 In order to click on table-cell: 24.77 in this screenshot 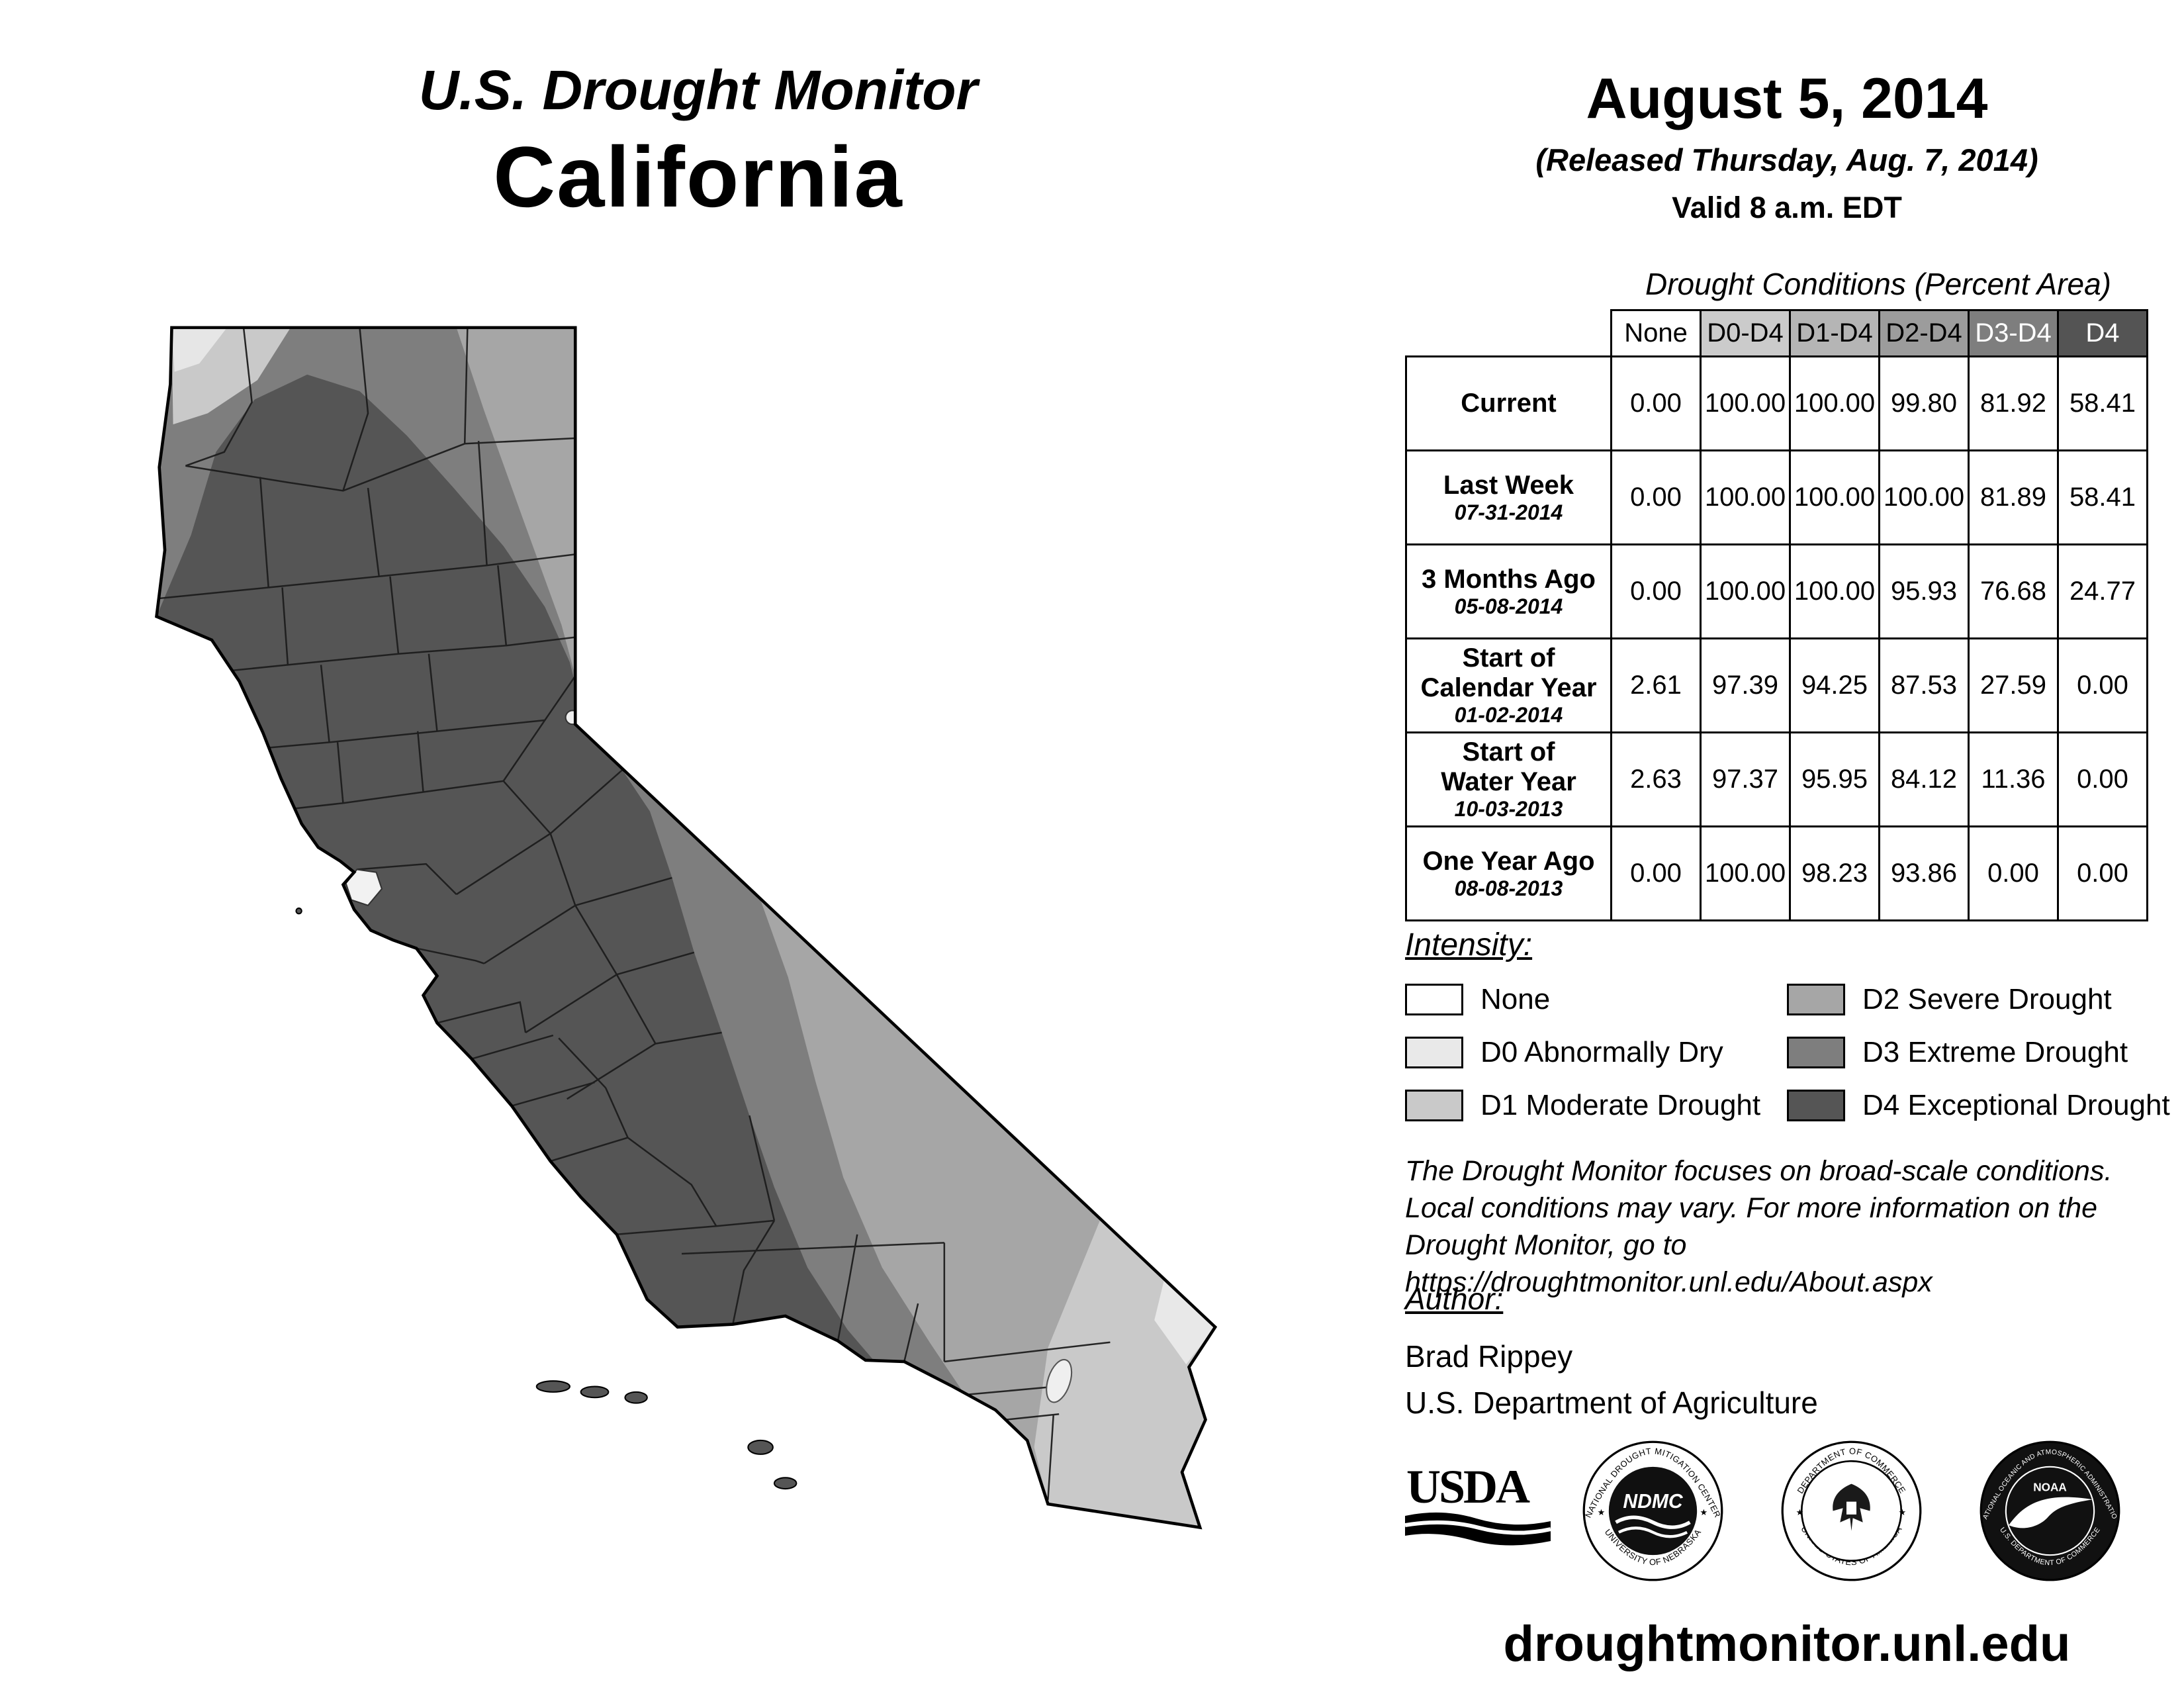, I will do `click(2102, 591)`.